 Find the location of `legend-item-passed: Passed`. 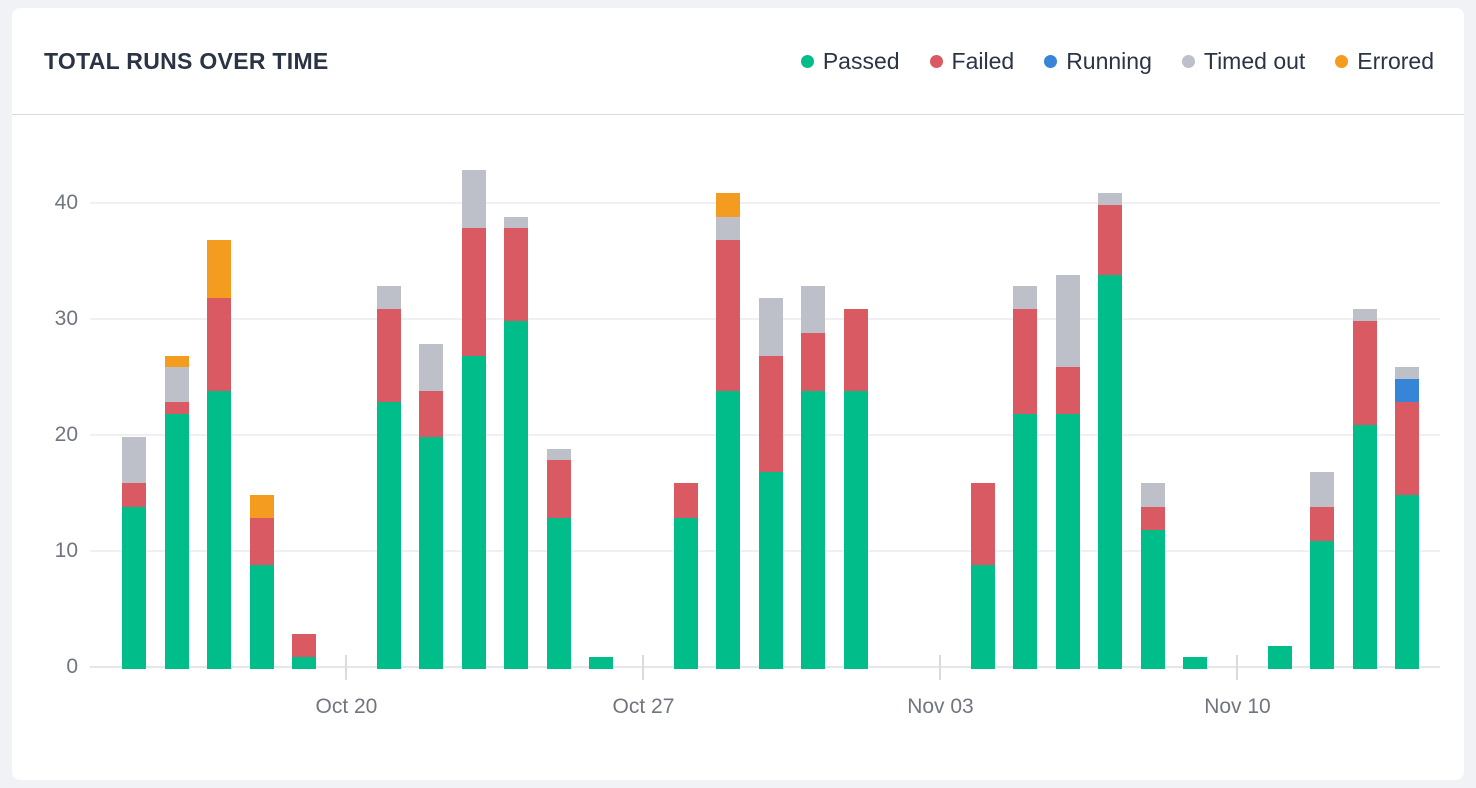

legend-item-passed: Passed is located at coordinates (850, 61).